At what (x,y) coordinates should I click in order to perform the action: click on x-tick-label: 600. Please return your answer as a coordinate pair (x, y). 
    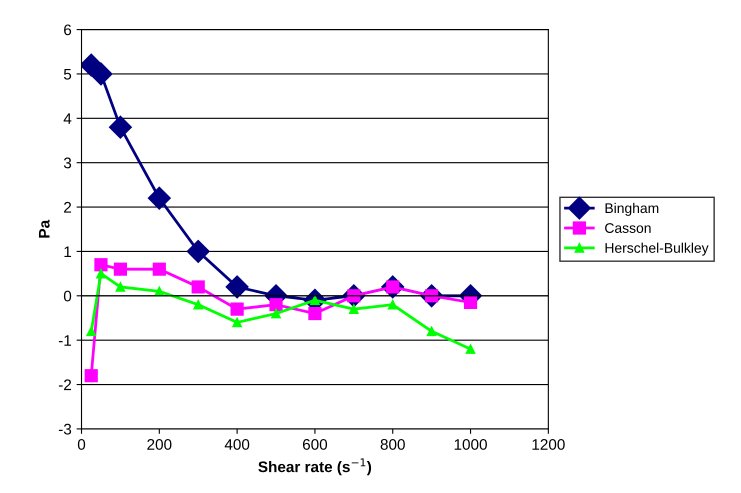
    Looking at the image, I should click on (315, 444).